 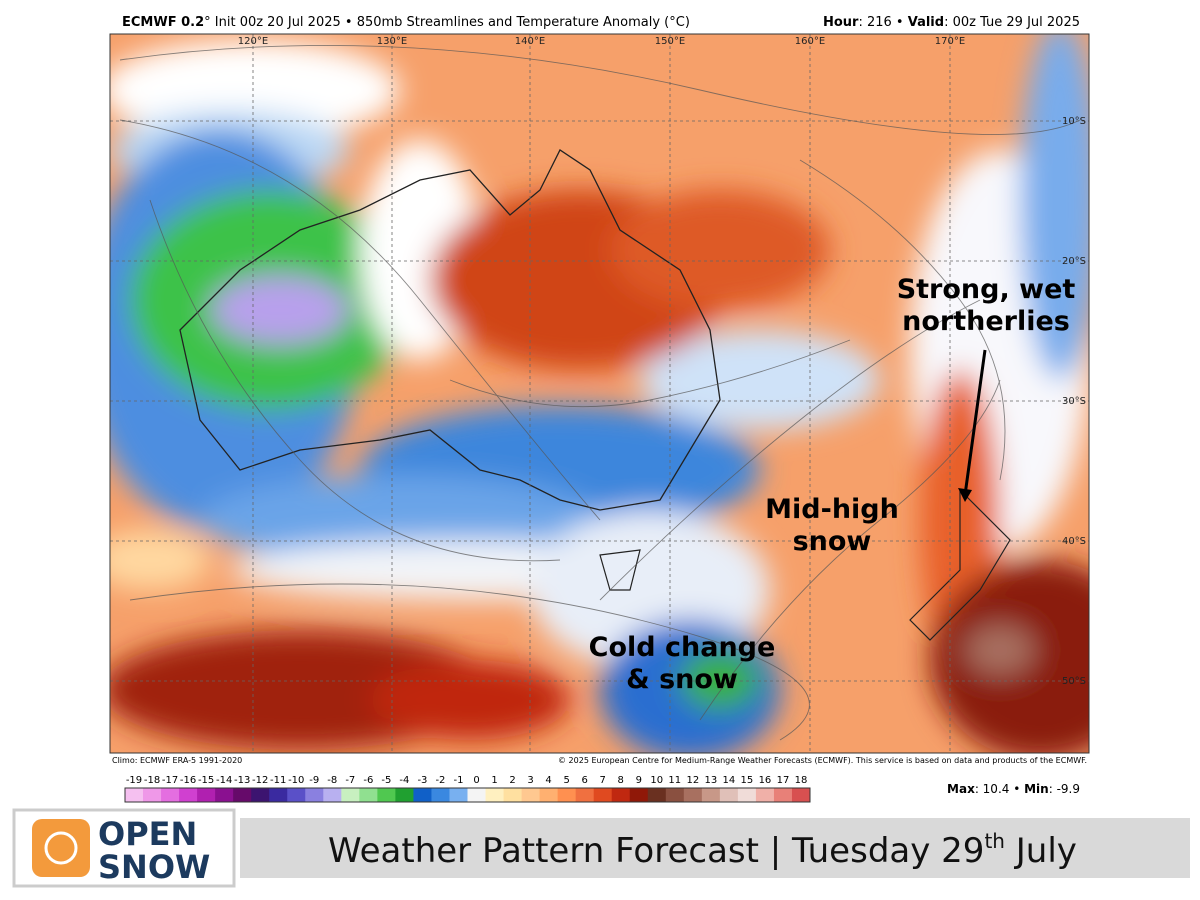 I want to click on colorbar-tick-label: 8, so click(x=621, y=780).